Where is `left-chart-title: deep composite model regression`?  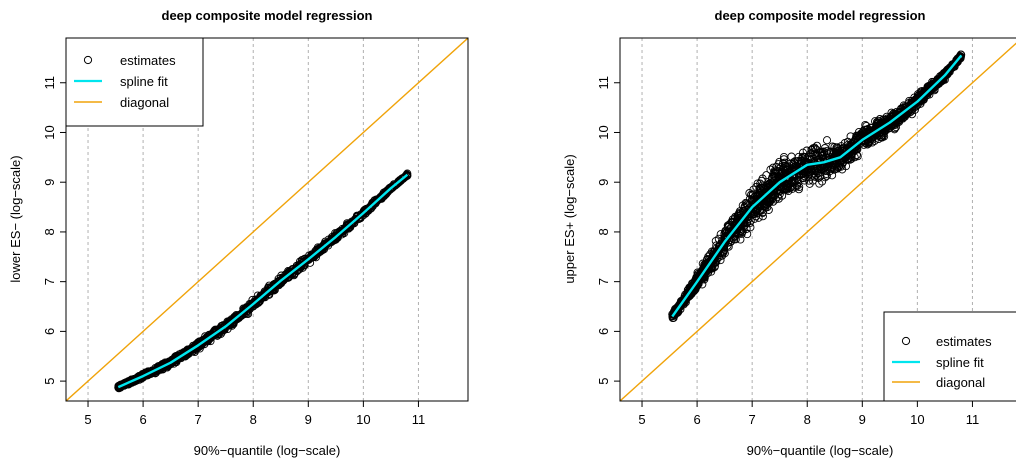
left-chart-title: deep composite model regression is located at coordinates (267, 15).